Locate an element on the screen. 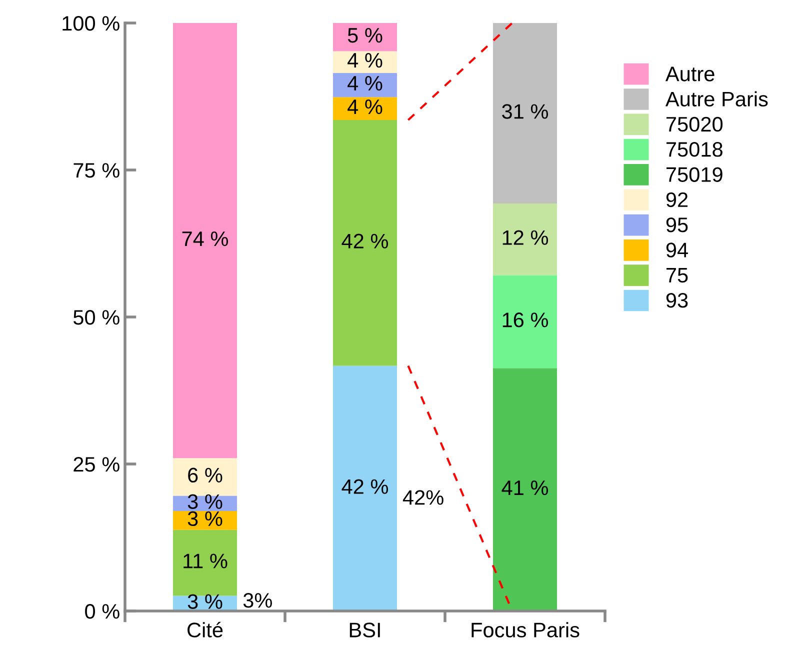  legend-label: 75018 is located at coordinates (694, 149).